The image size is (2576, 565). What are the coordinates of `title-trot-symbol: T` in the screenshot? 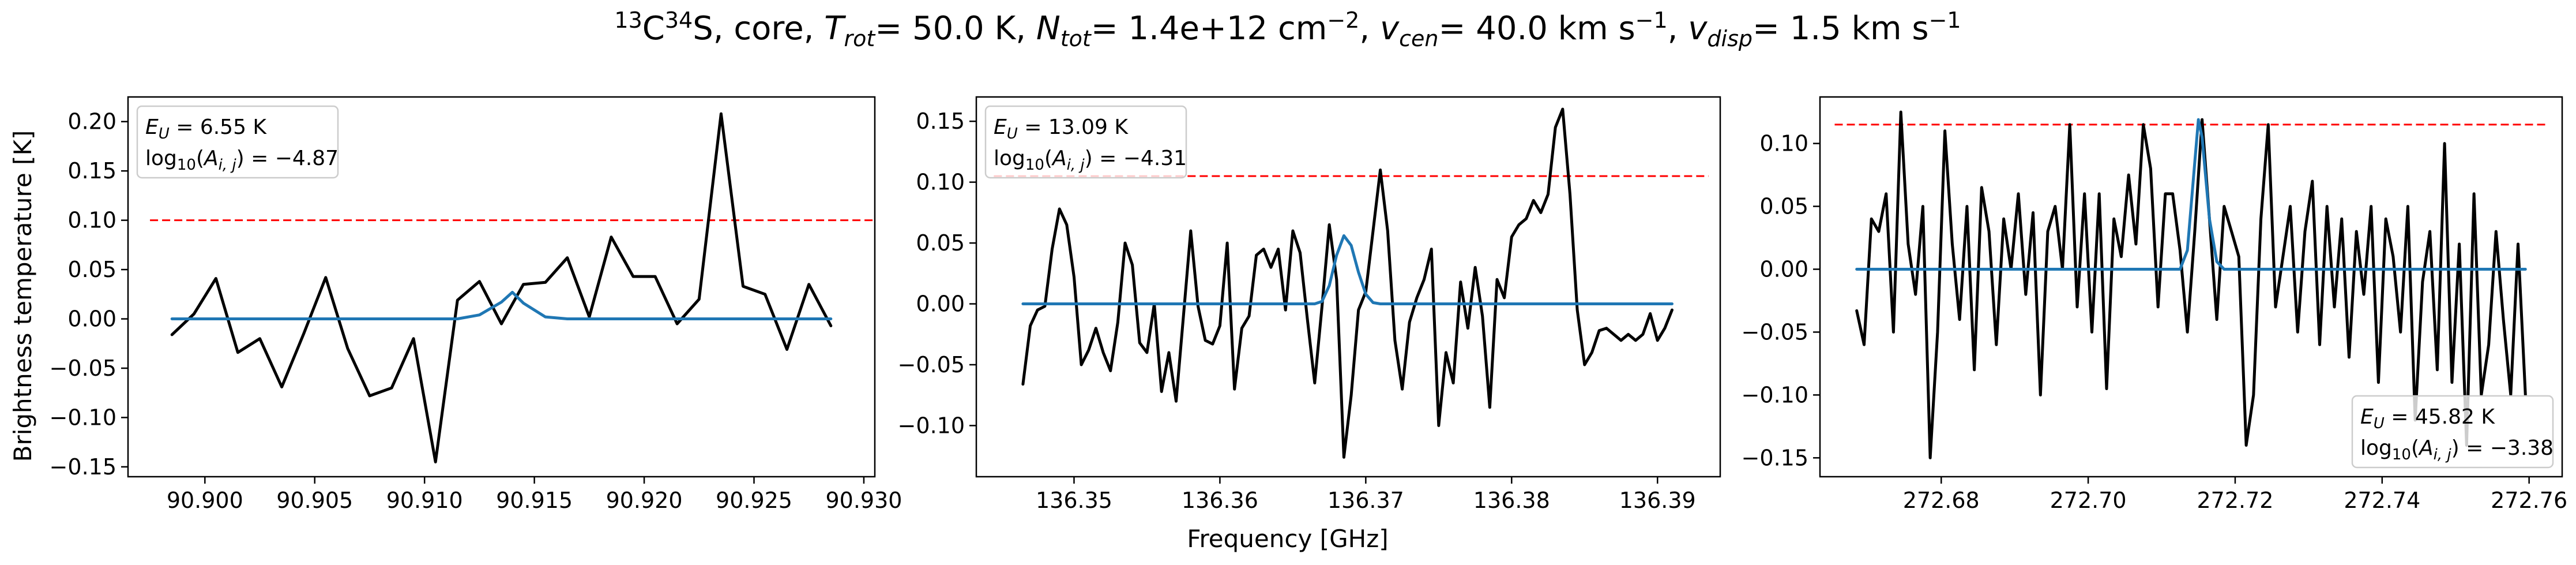 It's located at (835, 28).